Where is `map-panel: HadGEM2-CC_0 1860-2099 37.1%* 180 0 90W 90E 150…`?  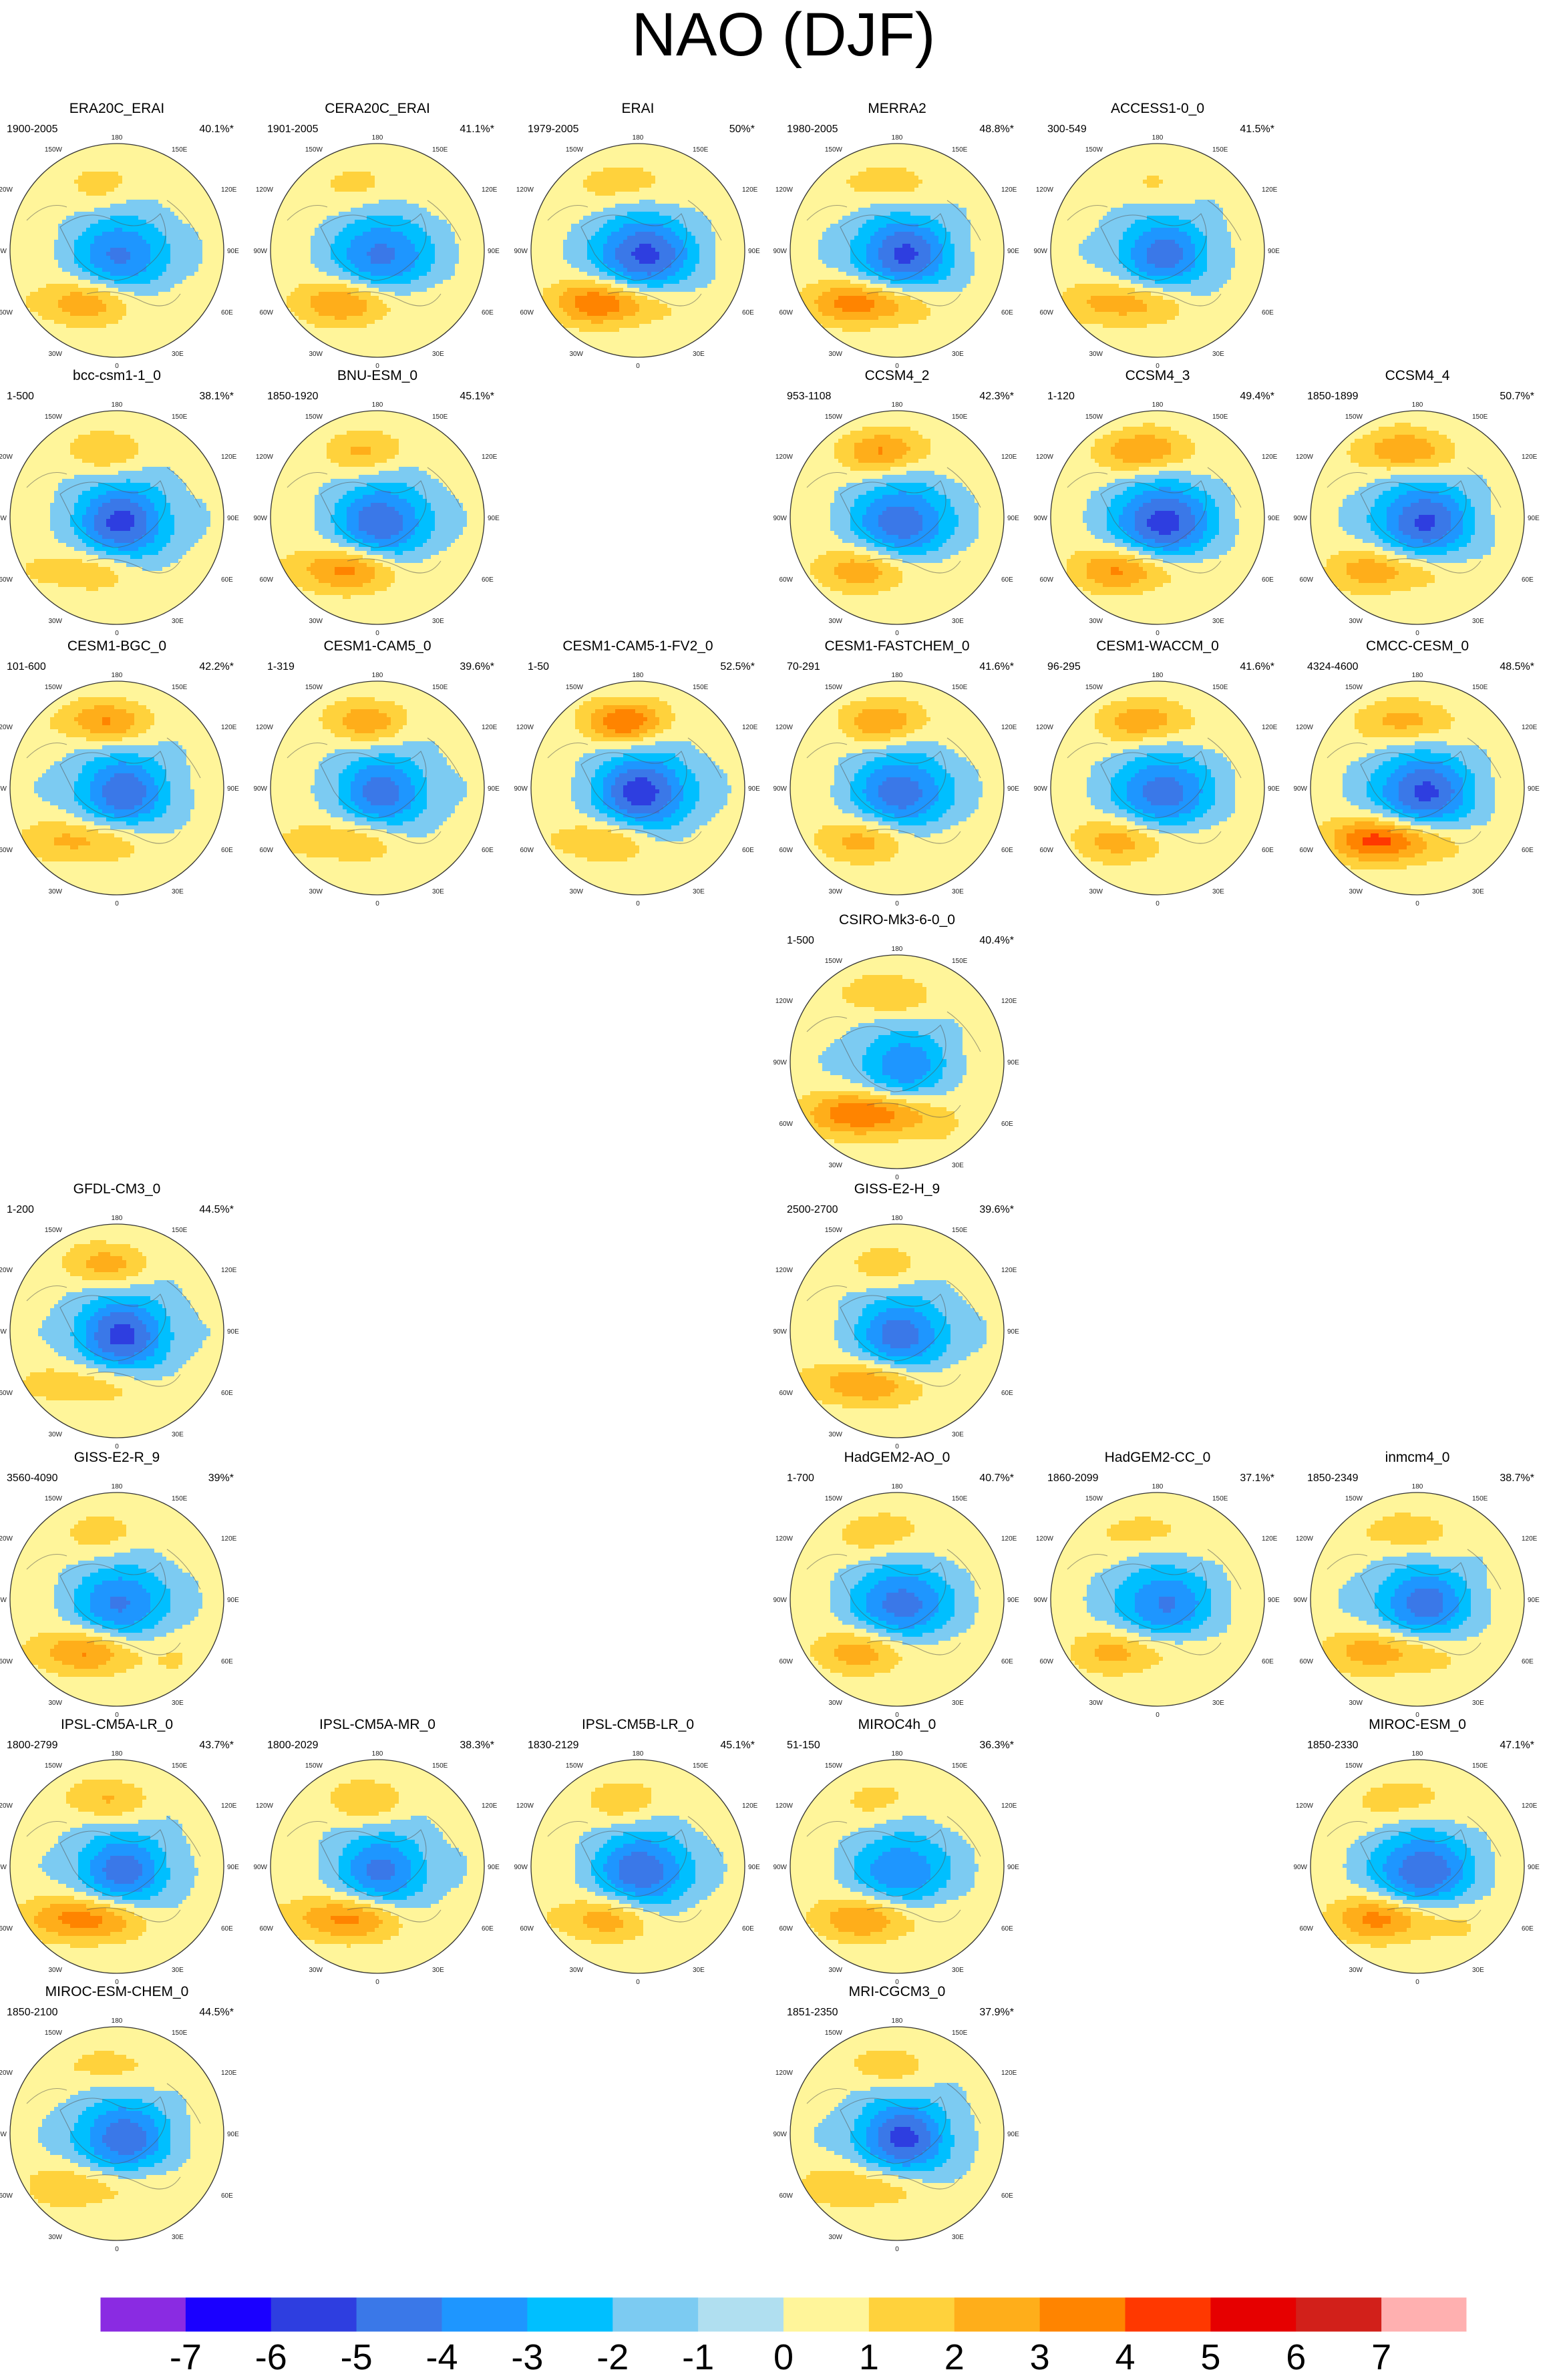
map-panel: HadGEM2-CC_0 1860-2099 37.1%* 180 0 90W 90E 150… is located at coordinates (1157, 1582).